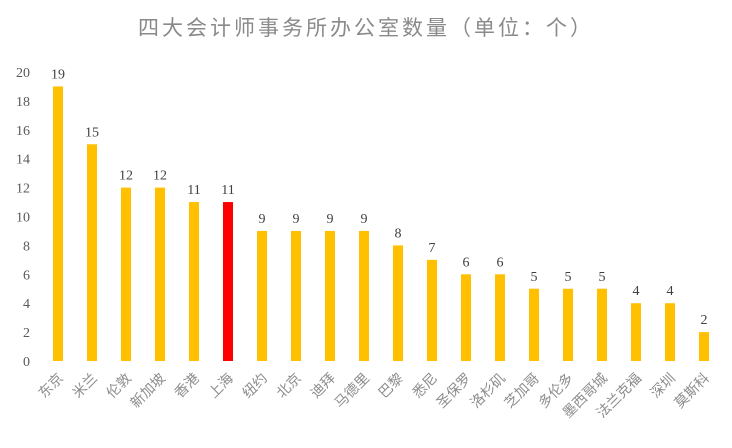  I want to click on y-tick-label: 4, so click(26, 304).